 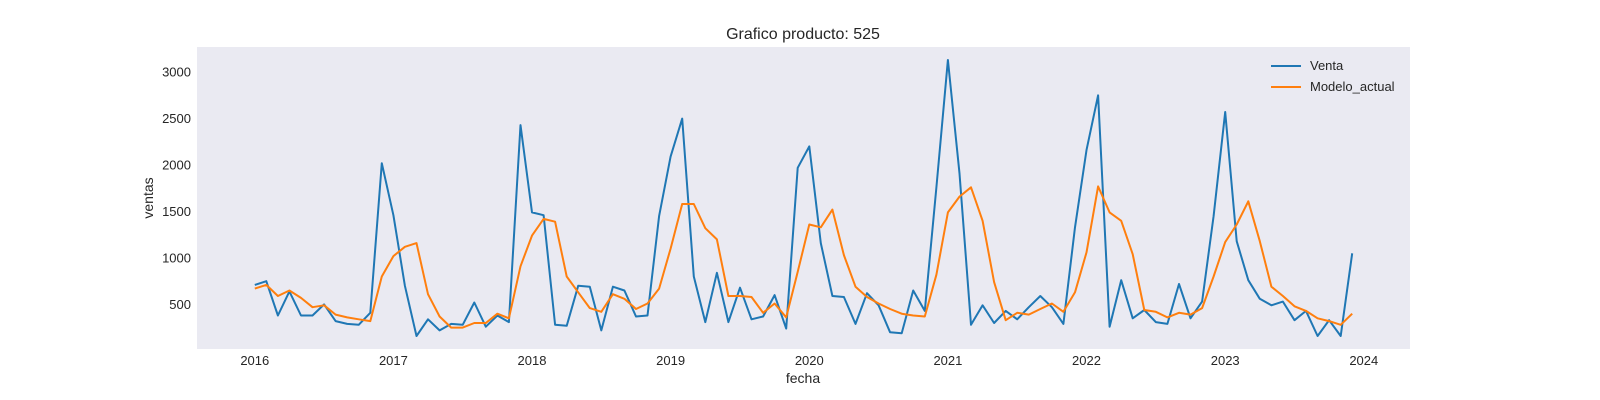 What do you see at coordinates (532, 360) in the screenshot?
I see `x-tick-label: 2018` at bounding box center [532, 360].